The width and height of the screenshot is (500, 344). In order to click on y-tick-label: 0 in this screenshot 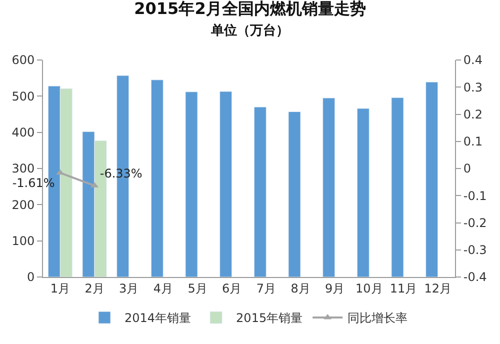, I will do `click(30, 277)`.